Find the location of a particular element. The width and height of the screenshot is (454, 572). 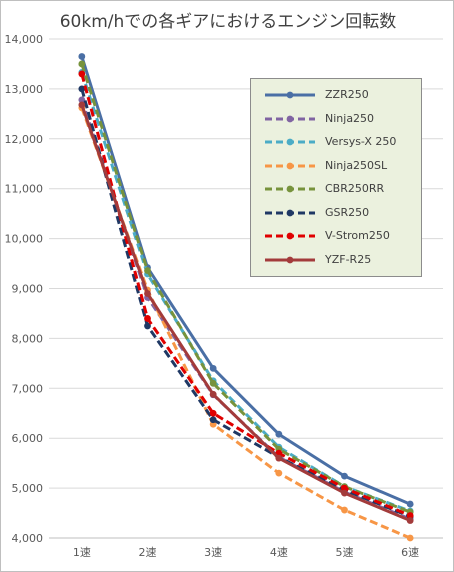

x-tick-label: 1速 is located at coordinates (82, 552).